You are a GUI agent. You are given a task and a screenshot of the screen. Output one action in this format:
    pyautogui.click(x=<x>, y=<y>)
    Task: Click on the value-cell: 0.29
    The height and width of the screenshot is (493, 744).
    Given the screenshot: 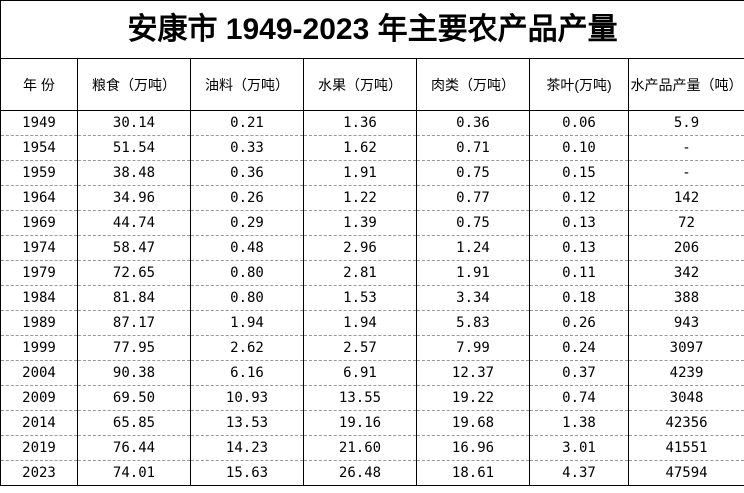 What is the action you would take?
    pyautogui.click(x=247, y=223)
    